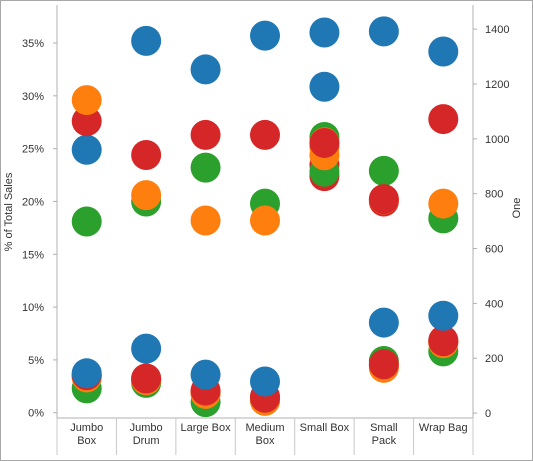 This screenshot has width=533, height=461. Describe the element at coordinates (494, 250) in the screenshot. I see `right-tick-label: 600` at that location.